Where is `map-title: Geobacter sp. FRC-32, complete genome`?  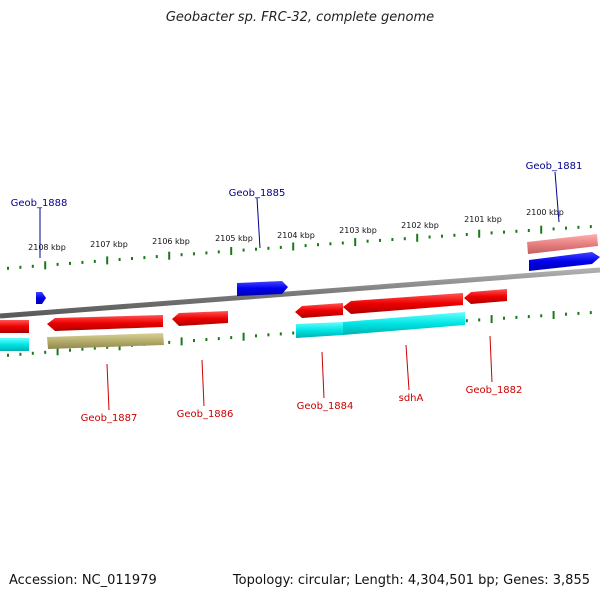
map-title: Geobacter sp. FRC-32, complete genome is located at coordinates (300, 17).